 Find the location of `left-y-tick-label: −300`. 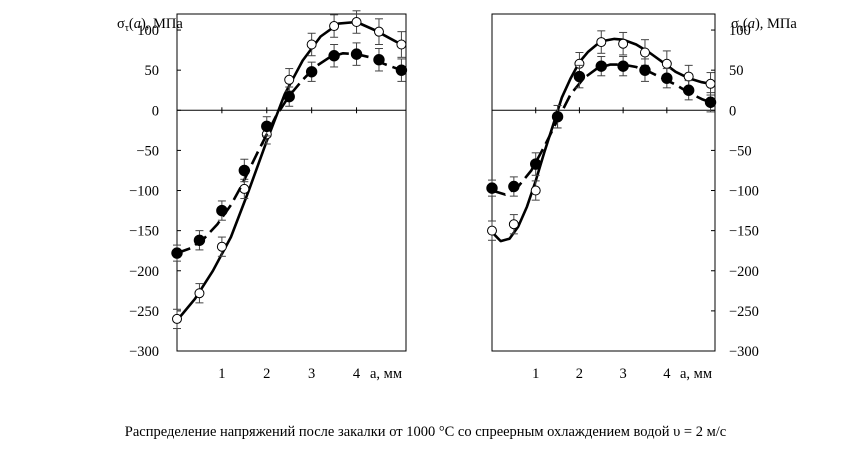

left-y-tick-label: −300 is located at coordinates (144, 352).